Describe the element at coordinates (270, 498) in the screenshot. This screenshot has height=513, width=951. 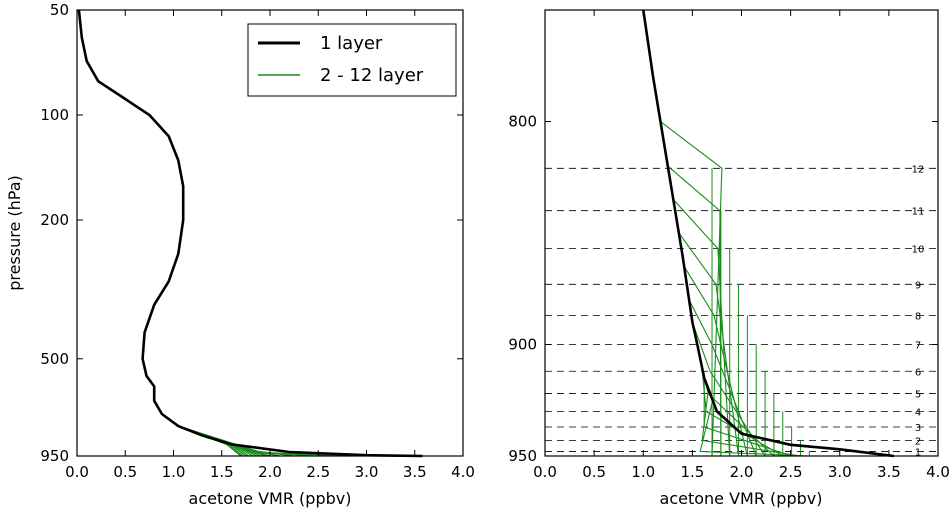
I see `left-x-axis-label: acetone VMR (ppbv)` at that location.